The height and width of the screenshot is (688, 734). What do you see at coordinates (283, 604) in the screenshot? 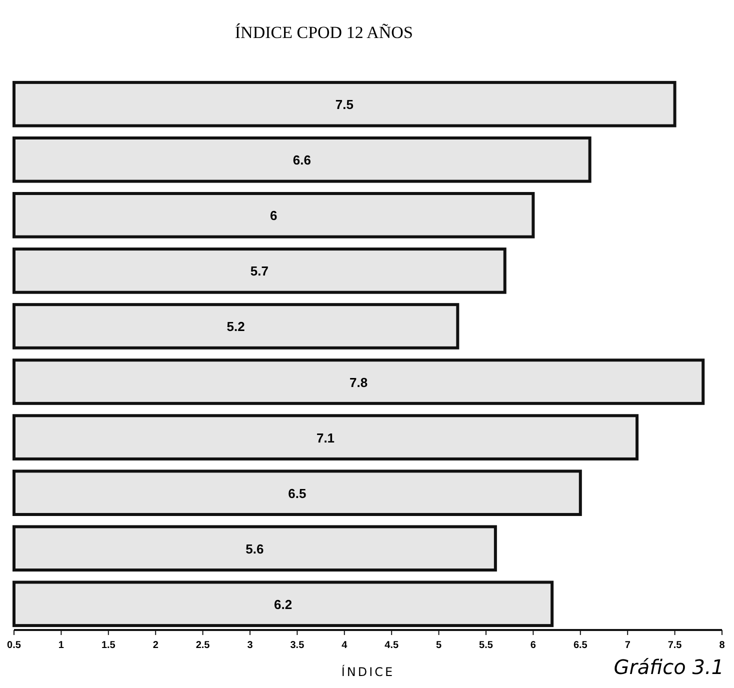
I see `data-label: 6.2` at bounding box center [283, 604].